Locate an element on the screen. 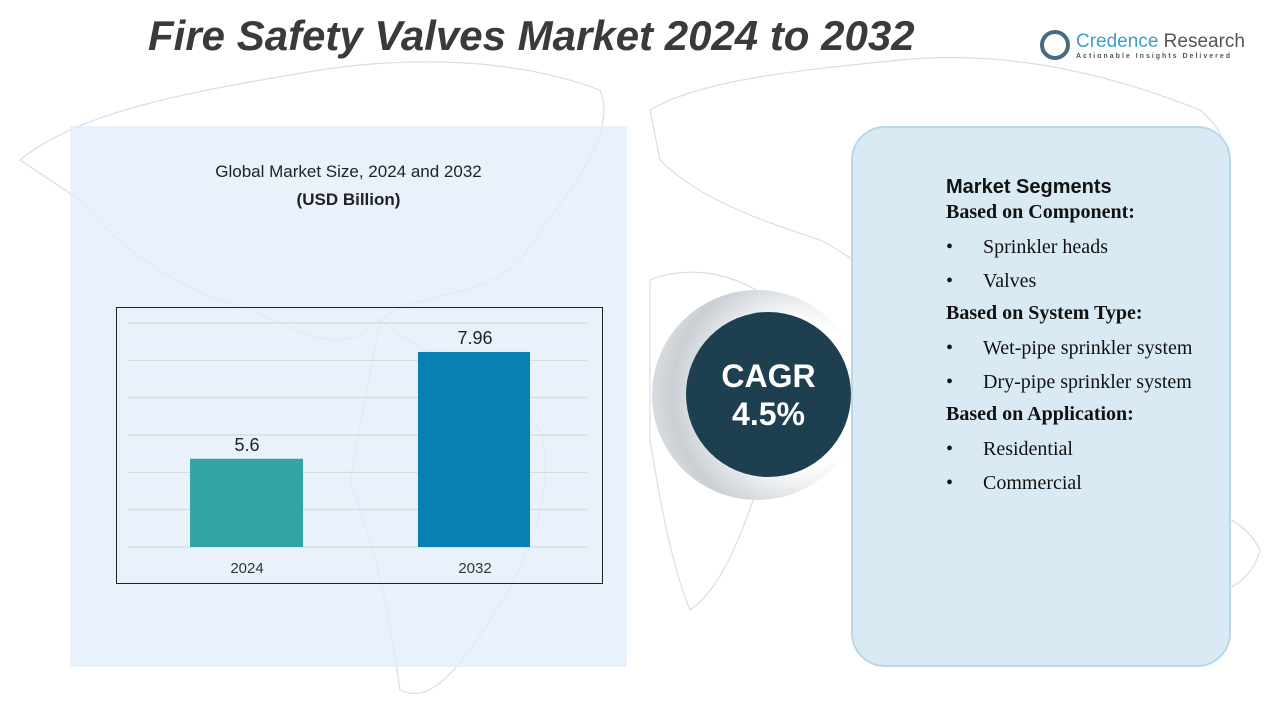  segment-group-title: Based on System Type: is located at coordinates (1044, 313).